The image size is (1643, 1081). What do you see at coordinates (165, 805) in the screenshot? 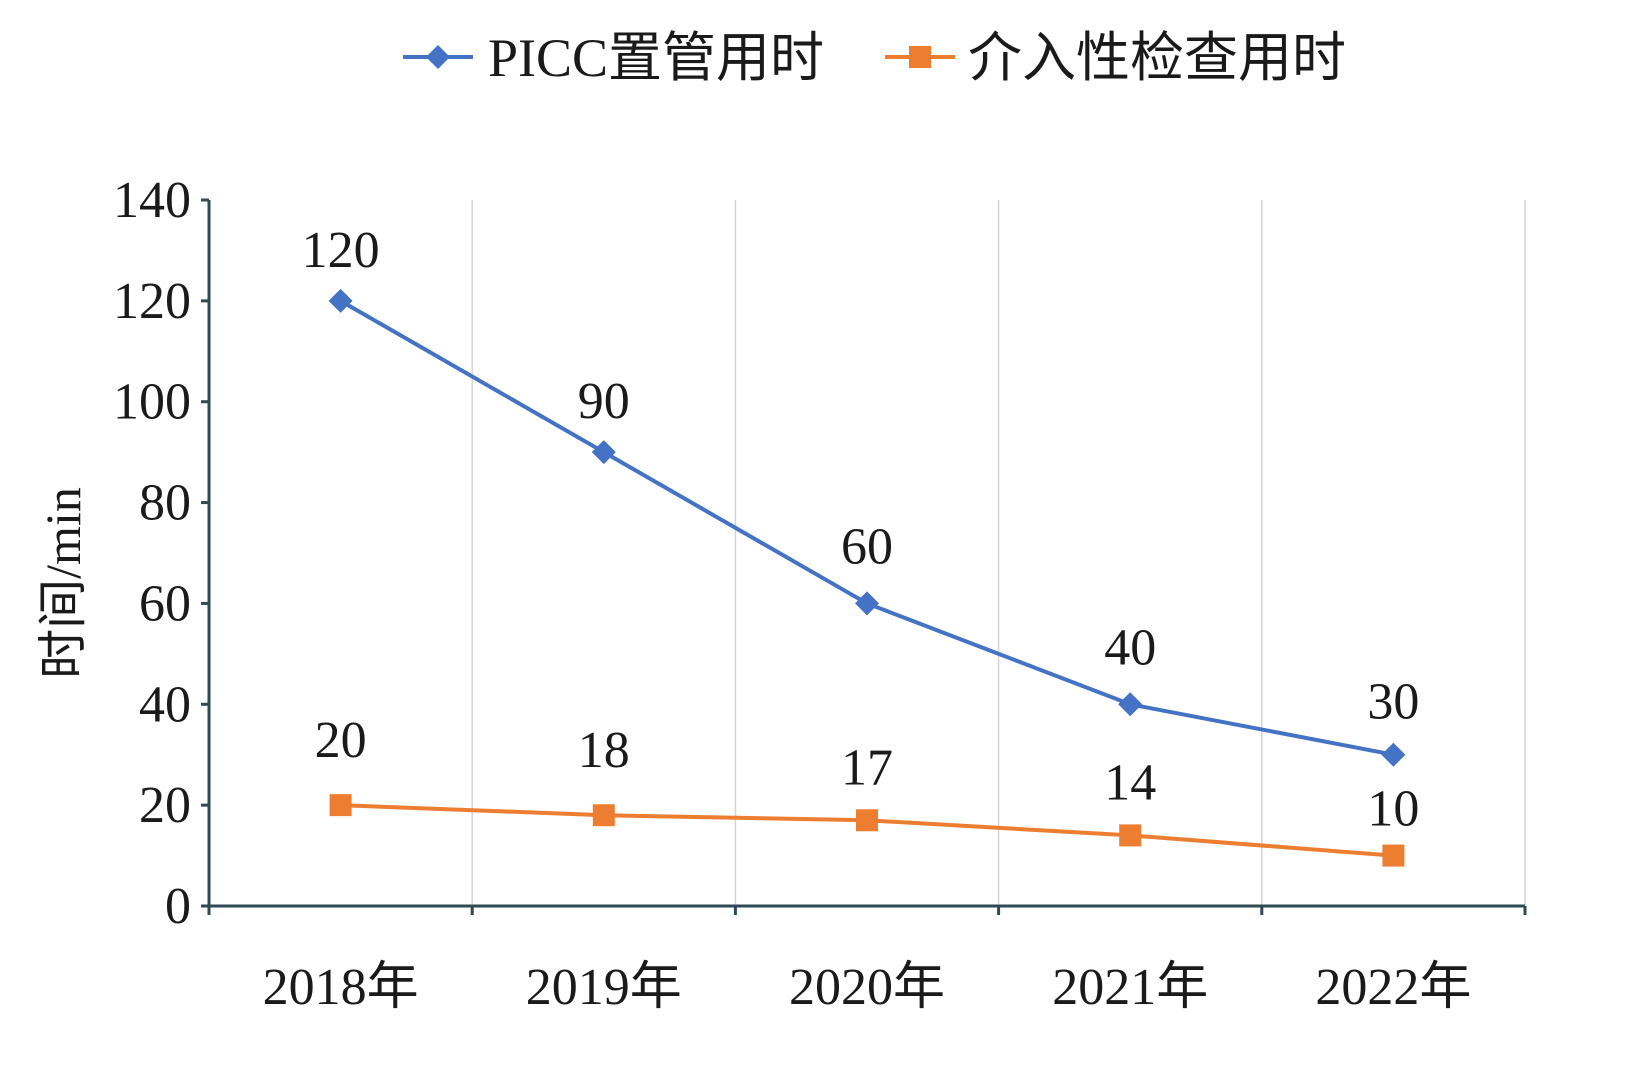
I see `y-tick-label: 20` at bounding box center [165, 805].